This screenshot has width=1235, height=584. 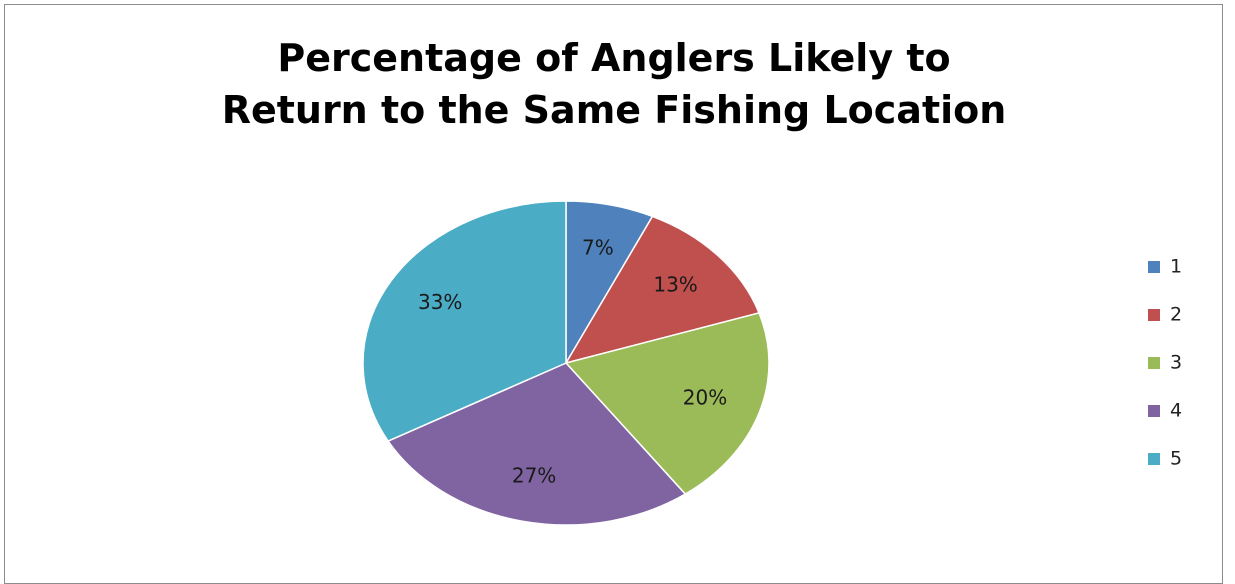 What do you see at coordinates (440, 302) in the screenshot?
I see `data-label-5: 33%` at bounding box center [440, 302].